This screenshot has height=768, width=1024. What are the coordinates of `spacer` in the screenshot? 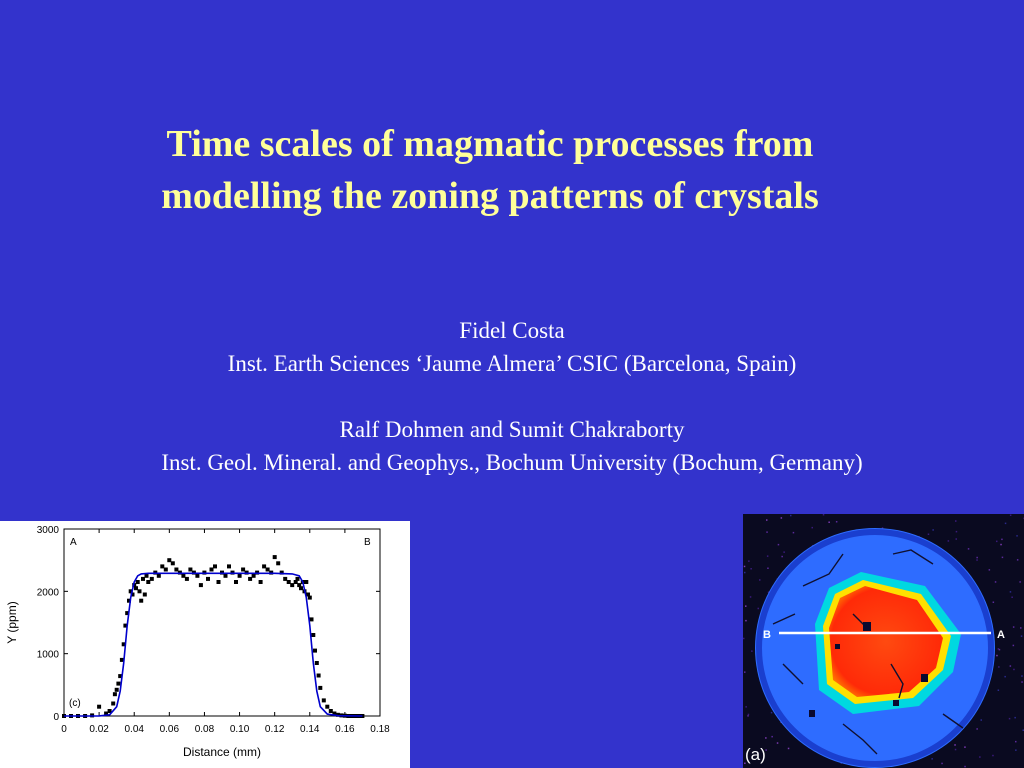 It's located at (512, 396).